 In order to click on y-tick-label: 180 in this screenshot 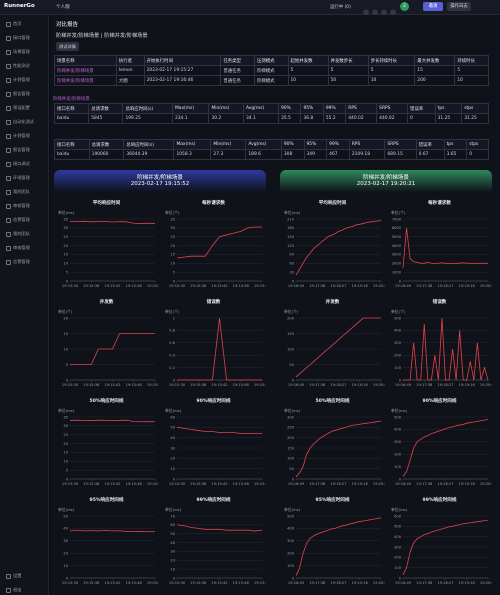, I will do `click(291, 228)`.